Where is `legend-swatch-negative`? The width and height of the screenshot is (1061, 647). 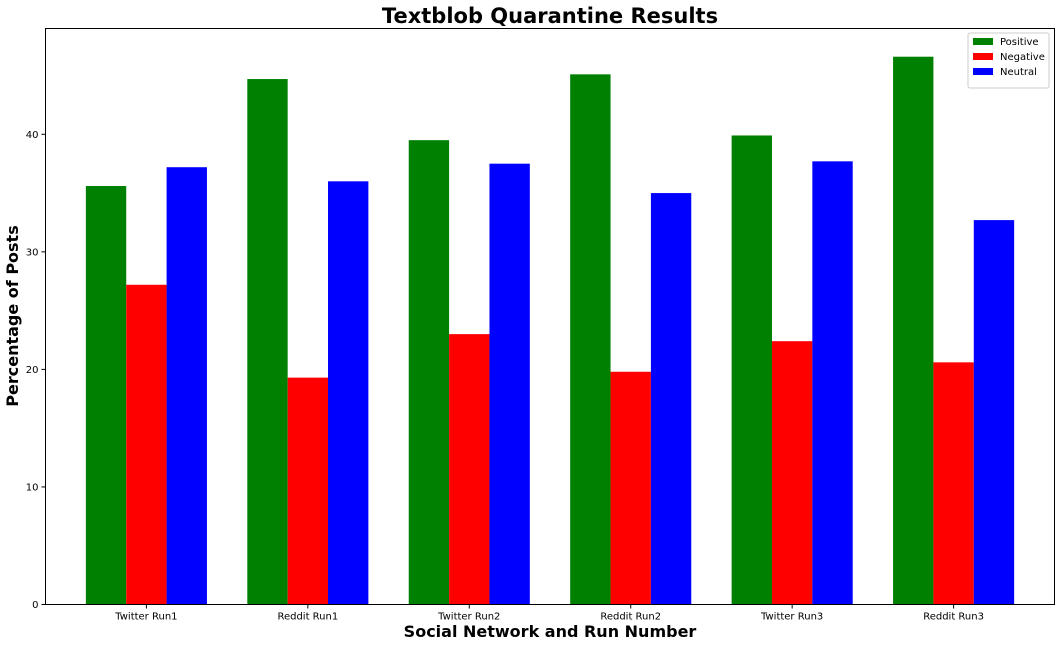 legend-swatch-negative is located at coordinates (983, 56).